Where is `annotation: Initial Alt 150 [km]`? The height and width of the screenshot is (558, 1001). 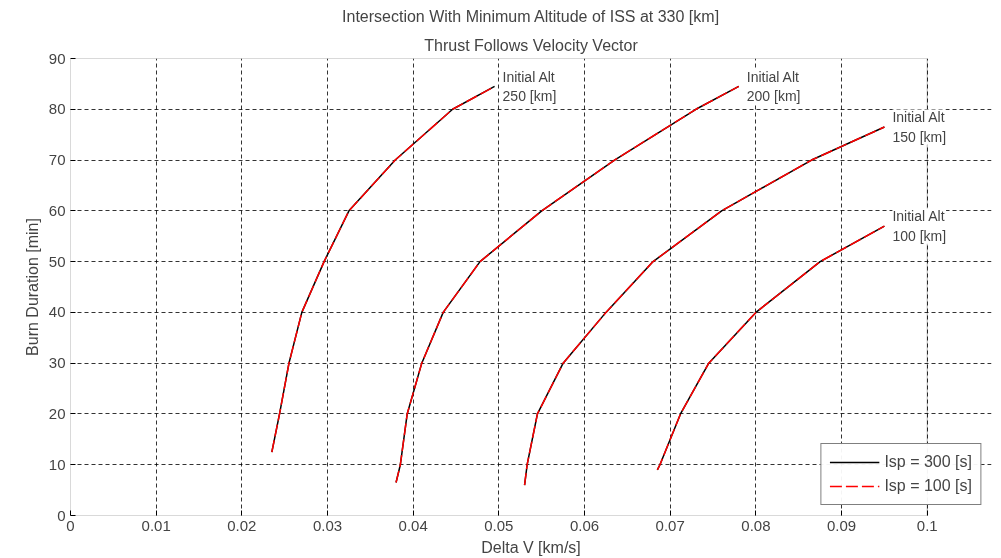 annotation: Initial Alt 150 [km] is located at coordinates (919, 127).